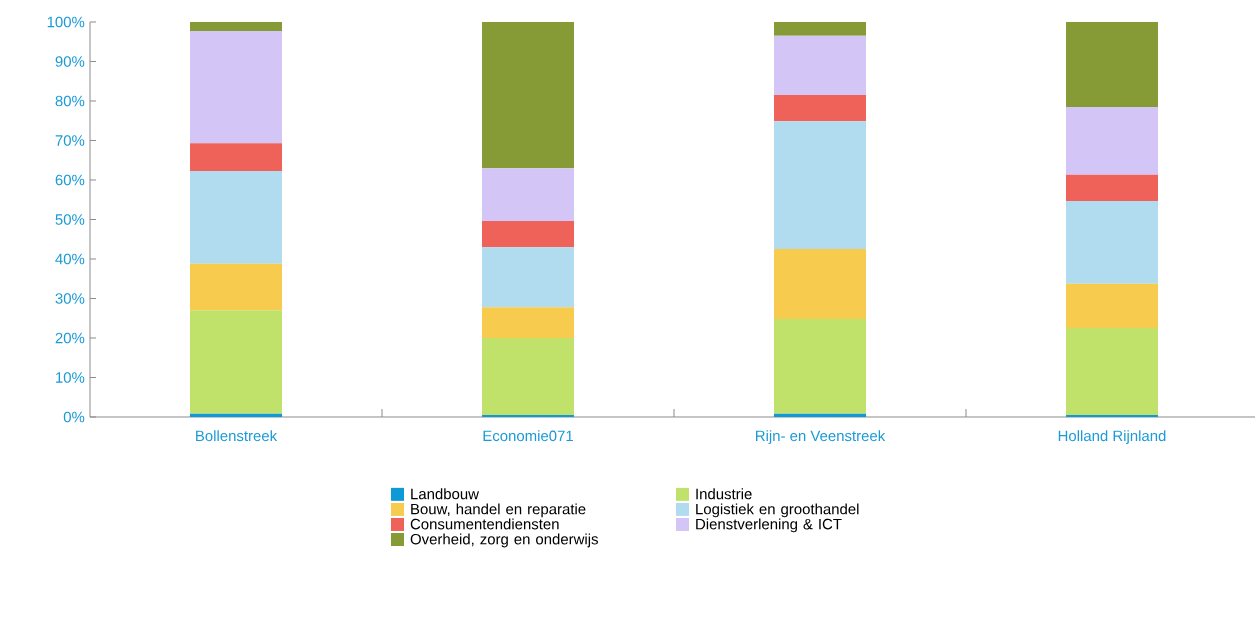  What do you see at coordinates (498, 510) in the screenshot?
I see `legend-label: Bouw, handel en reparatie` at bounding box center [498, 510].